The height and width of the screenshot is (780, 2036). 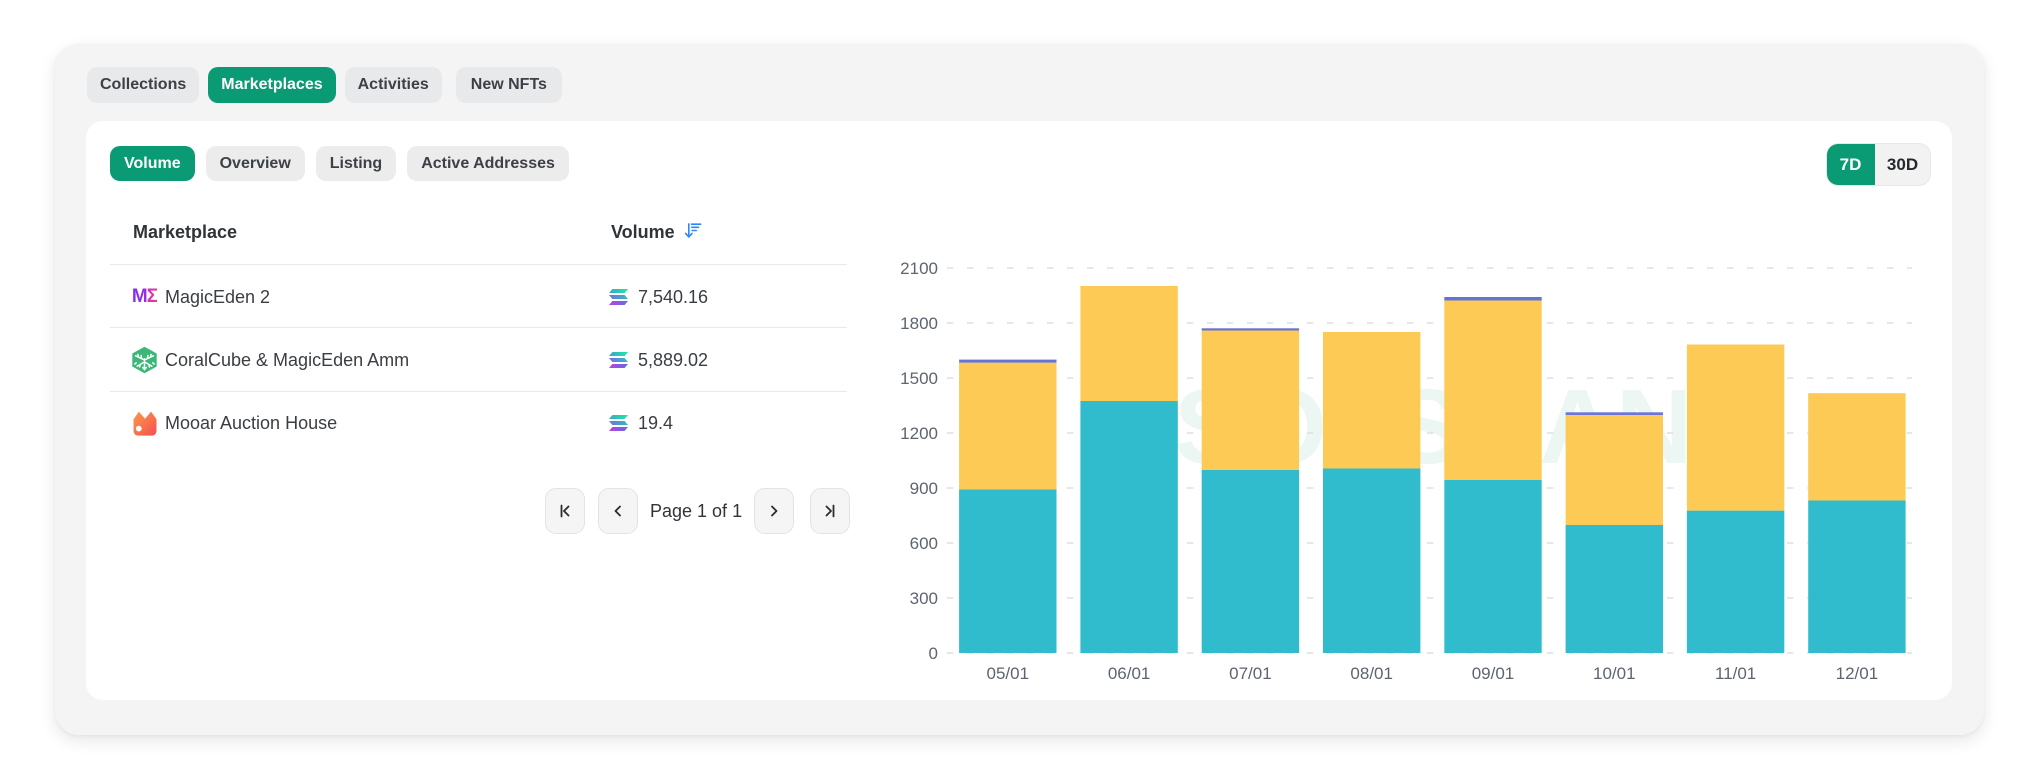 What do you see at coordinates (933, 653) in the screenshot?
I see `svg-text: 0` at bounding box center [933, 653].